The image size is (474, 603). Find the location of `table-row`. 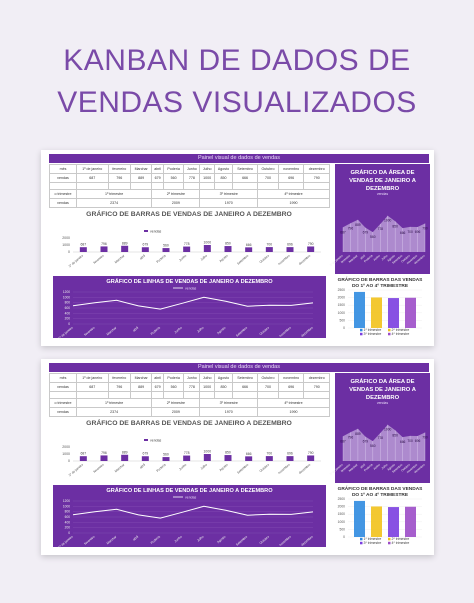

table-row is located at coordinates (189, 186).